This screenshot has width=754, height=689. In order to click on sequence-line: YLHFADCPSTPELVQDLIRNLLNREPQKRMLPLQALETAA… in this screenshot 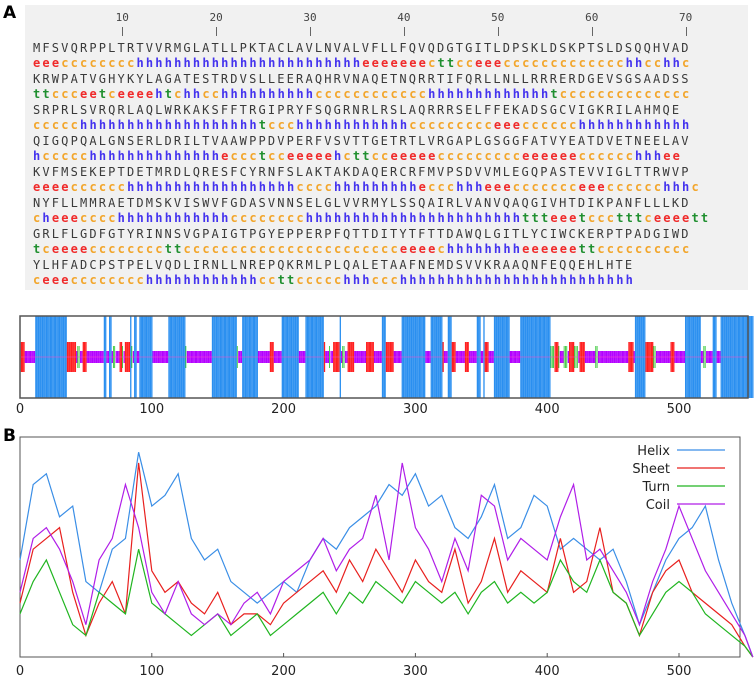, I will do `click(334, 265)`.